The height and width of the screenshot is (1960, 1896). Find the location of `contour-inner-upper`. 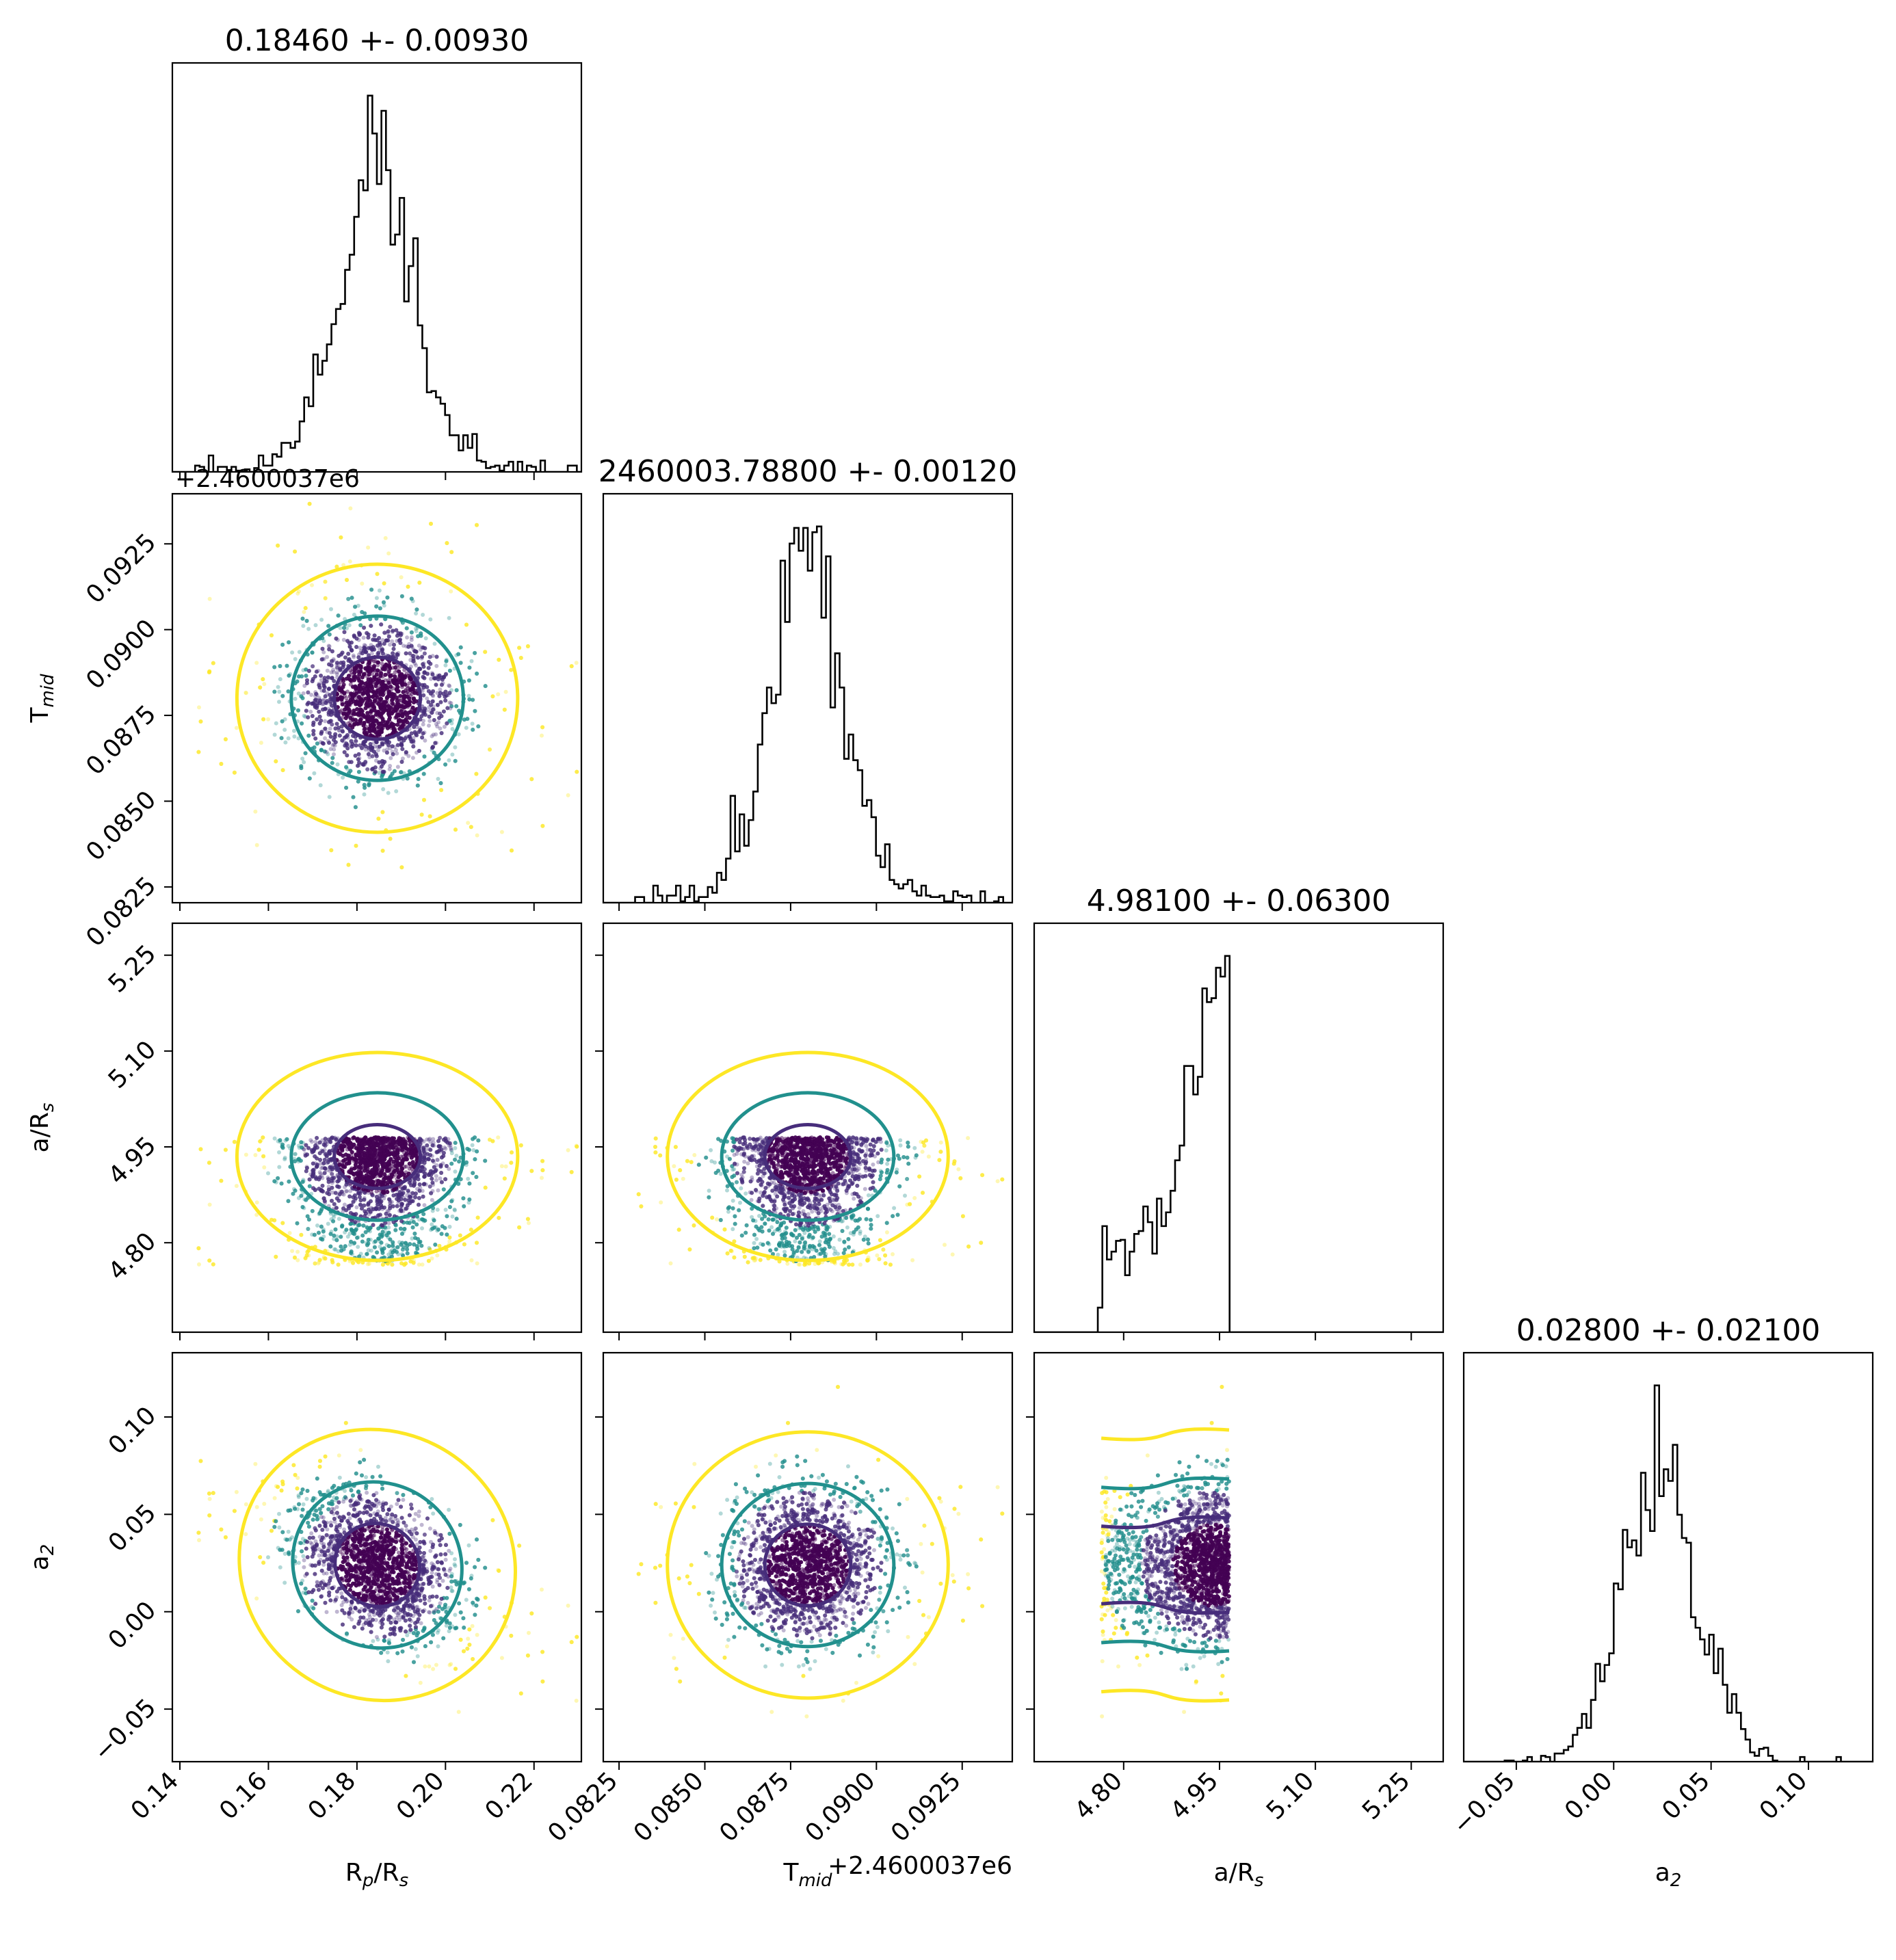

contour-inner-upper is located at coordinates (1165, 1522).